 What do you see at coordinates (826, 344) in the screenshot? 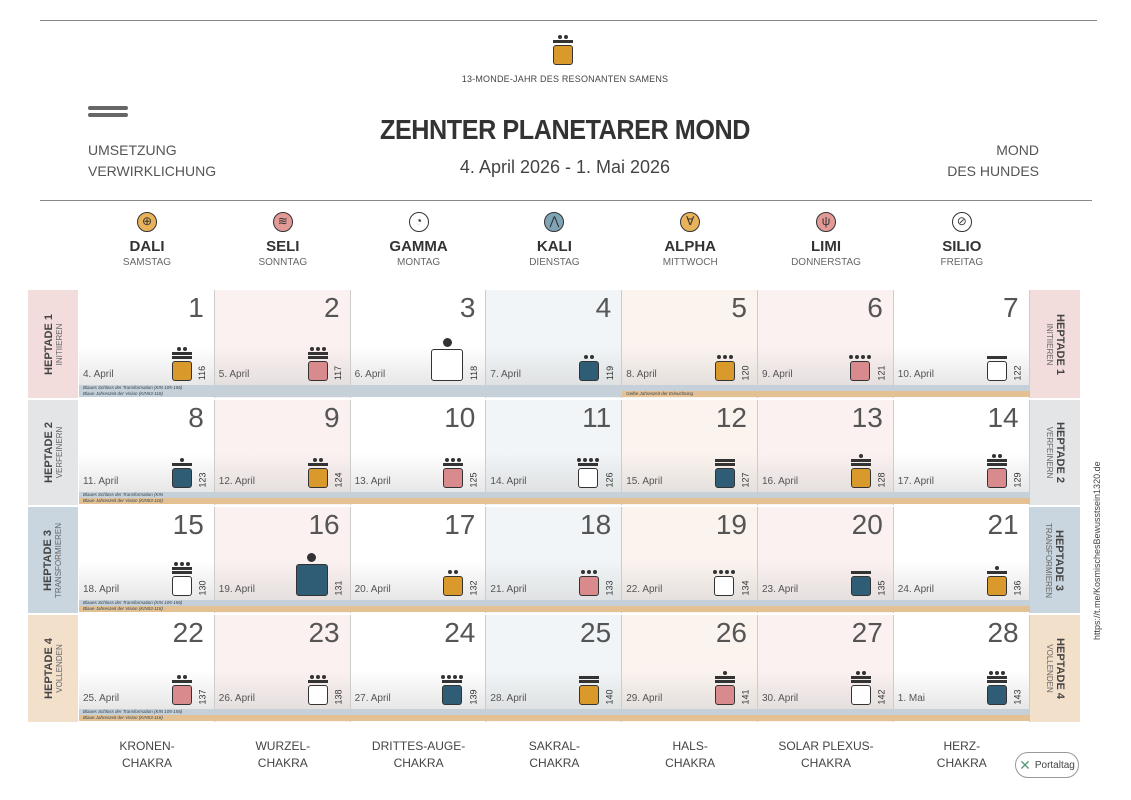
I see `day-cell: 6 9. April 121` at bounding box center [826, 344].